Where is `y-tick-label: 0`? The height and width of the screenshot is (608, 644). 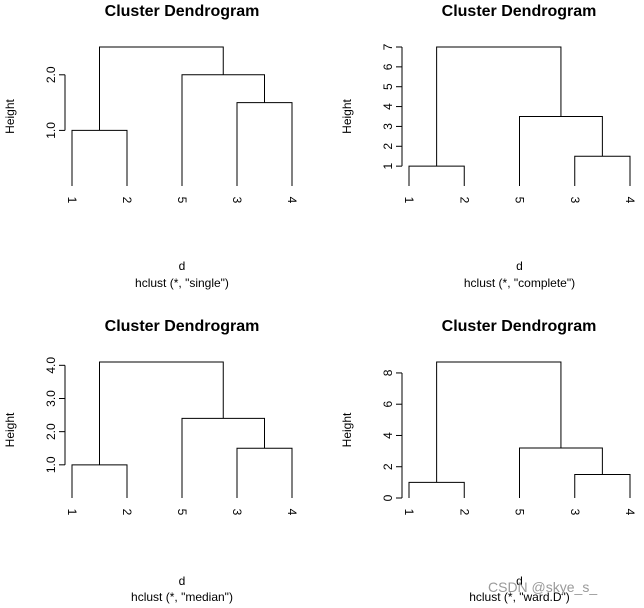 y-tick-label: 0 is located at coordinates (388, 497).